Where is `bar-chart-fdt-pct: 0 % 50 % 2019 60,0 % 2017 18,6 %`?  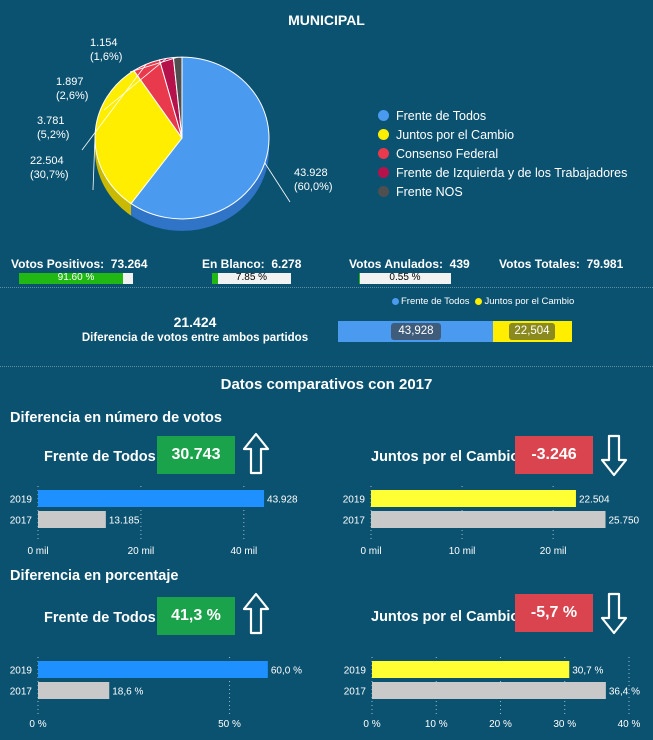
bar-chart-fdt-pct: 0 % 50 % 2019 60,0 % 2017 18,6 % is located at coordinates (156, 693).